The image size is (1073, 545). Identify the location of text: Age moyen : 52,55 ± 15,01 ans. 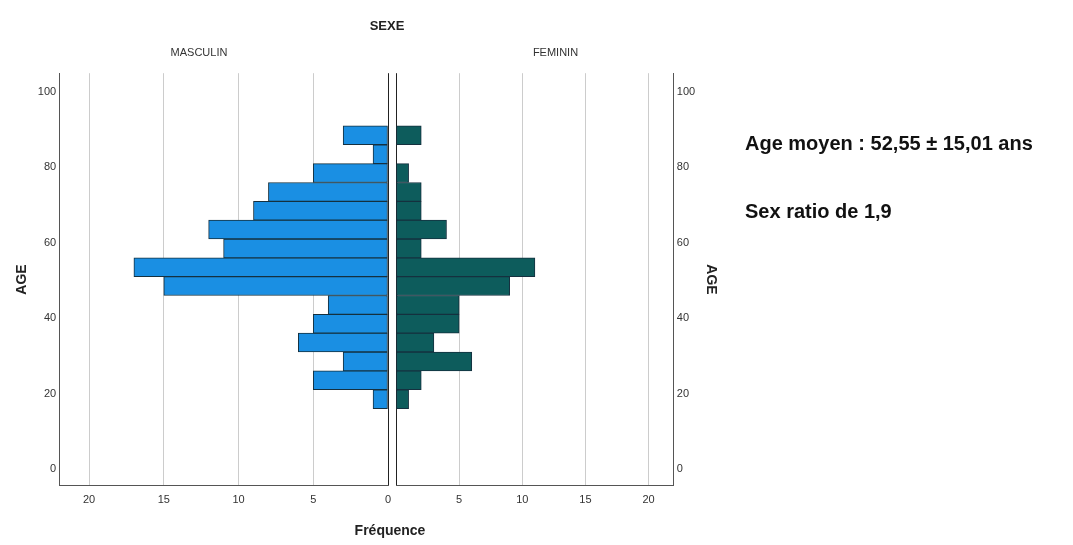
(889, 143).